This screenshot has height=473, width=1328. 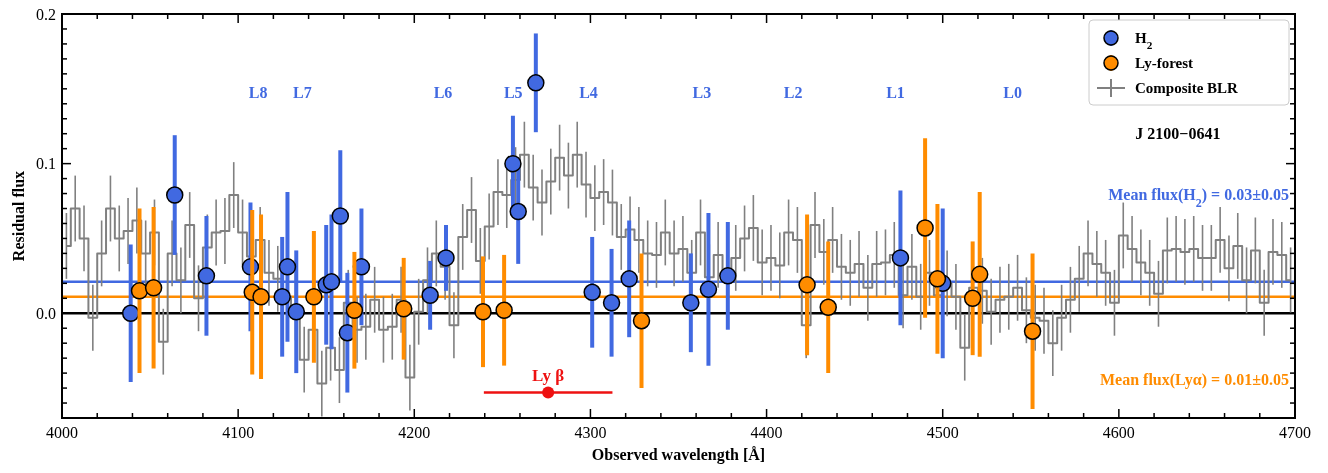 I want to click on y-tick-label: 0.2, so click(x=46, y=14).